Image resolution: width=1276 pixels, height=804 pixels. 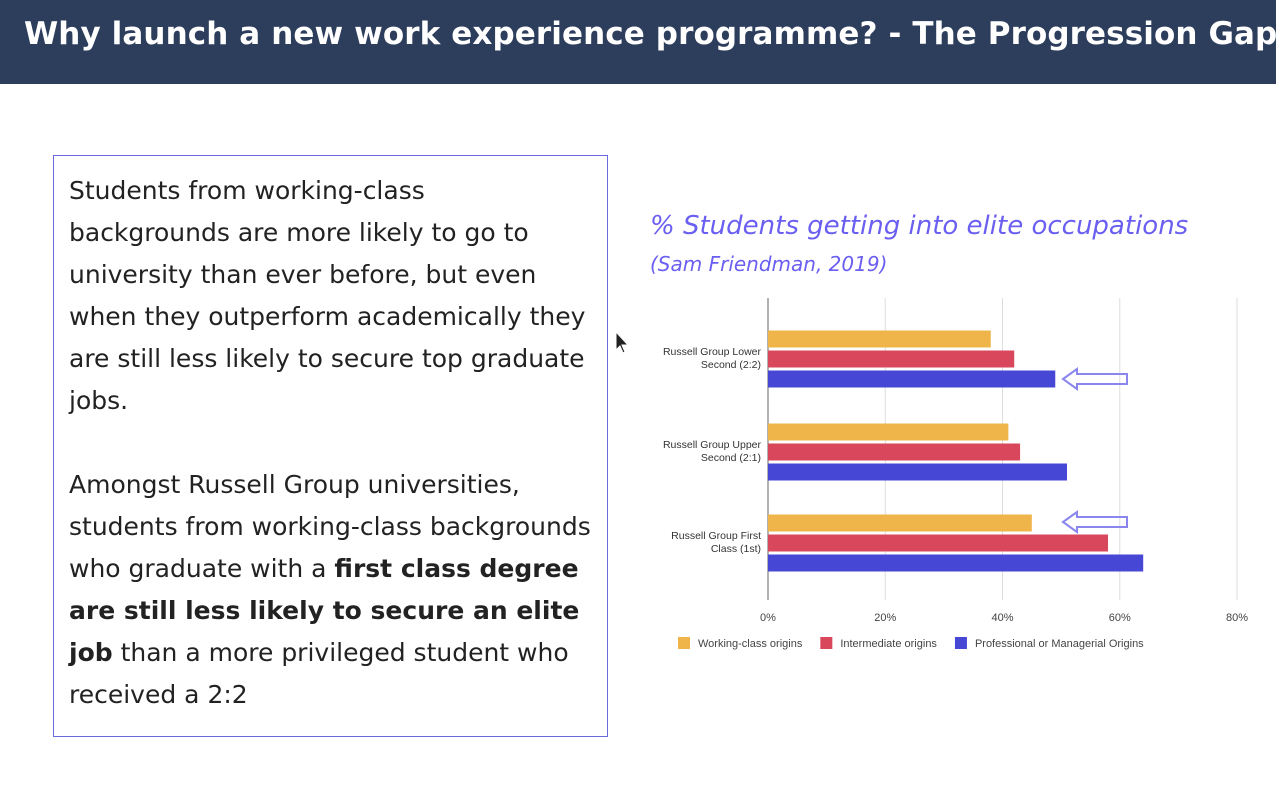 What do you see at coordinates (731, 458) in the screenshot?
I see `category-label: Second (2:1)` at bounding box center [731, 458].